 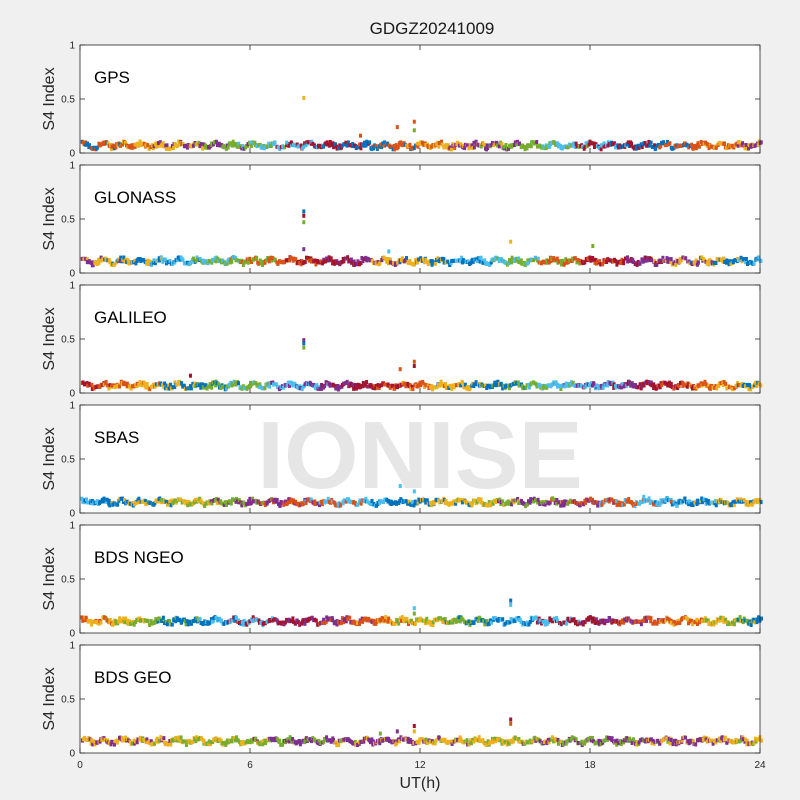 I want to click on panel-label: BDS NGEO, so click(x=139, y=557).